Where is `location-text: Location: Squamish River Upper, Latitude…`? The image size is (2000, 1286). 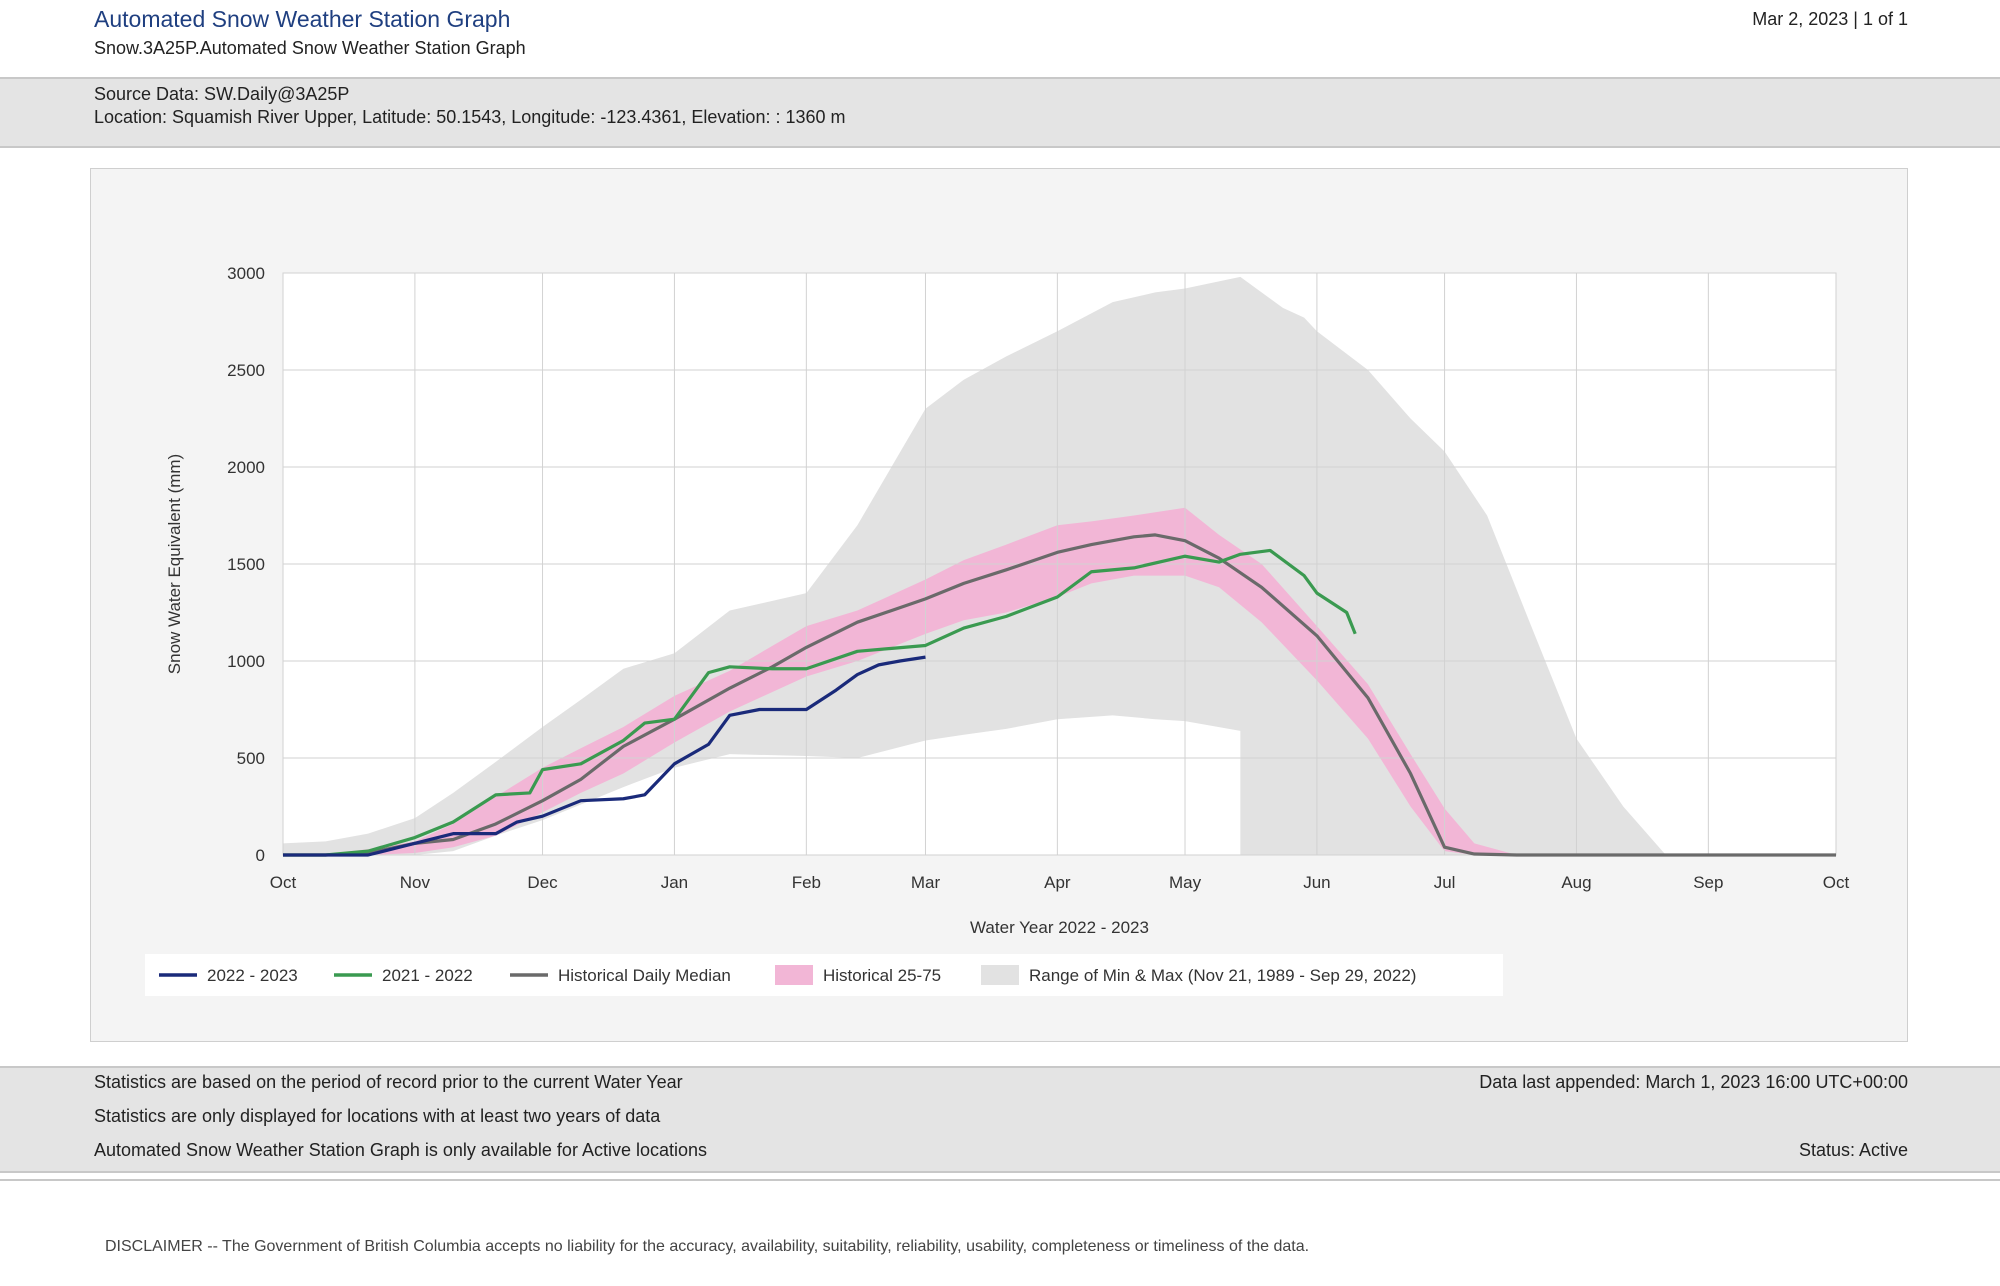
location-text: Location: Squamish River Upper, Latitude… is located at coordinates (470, 117).